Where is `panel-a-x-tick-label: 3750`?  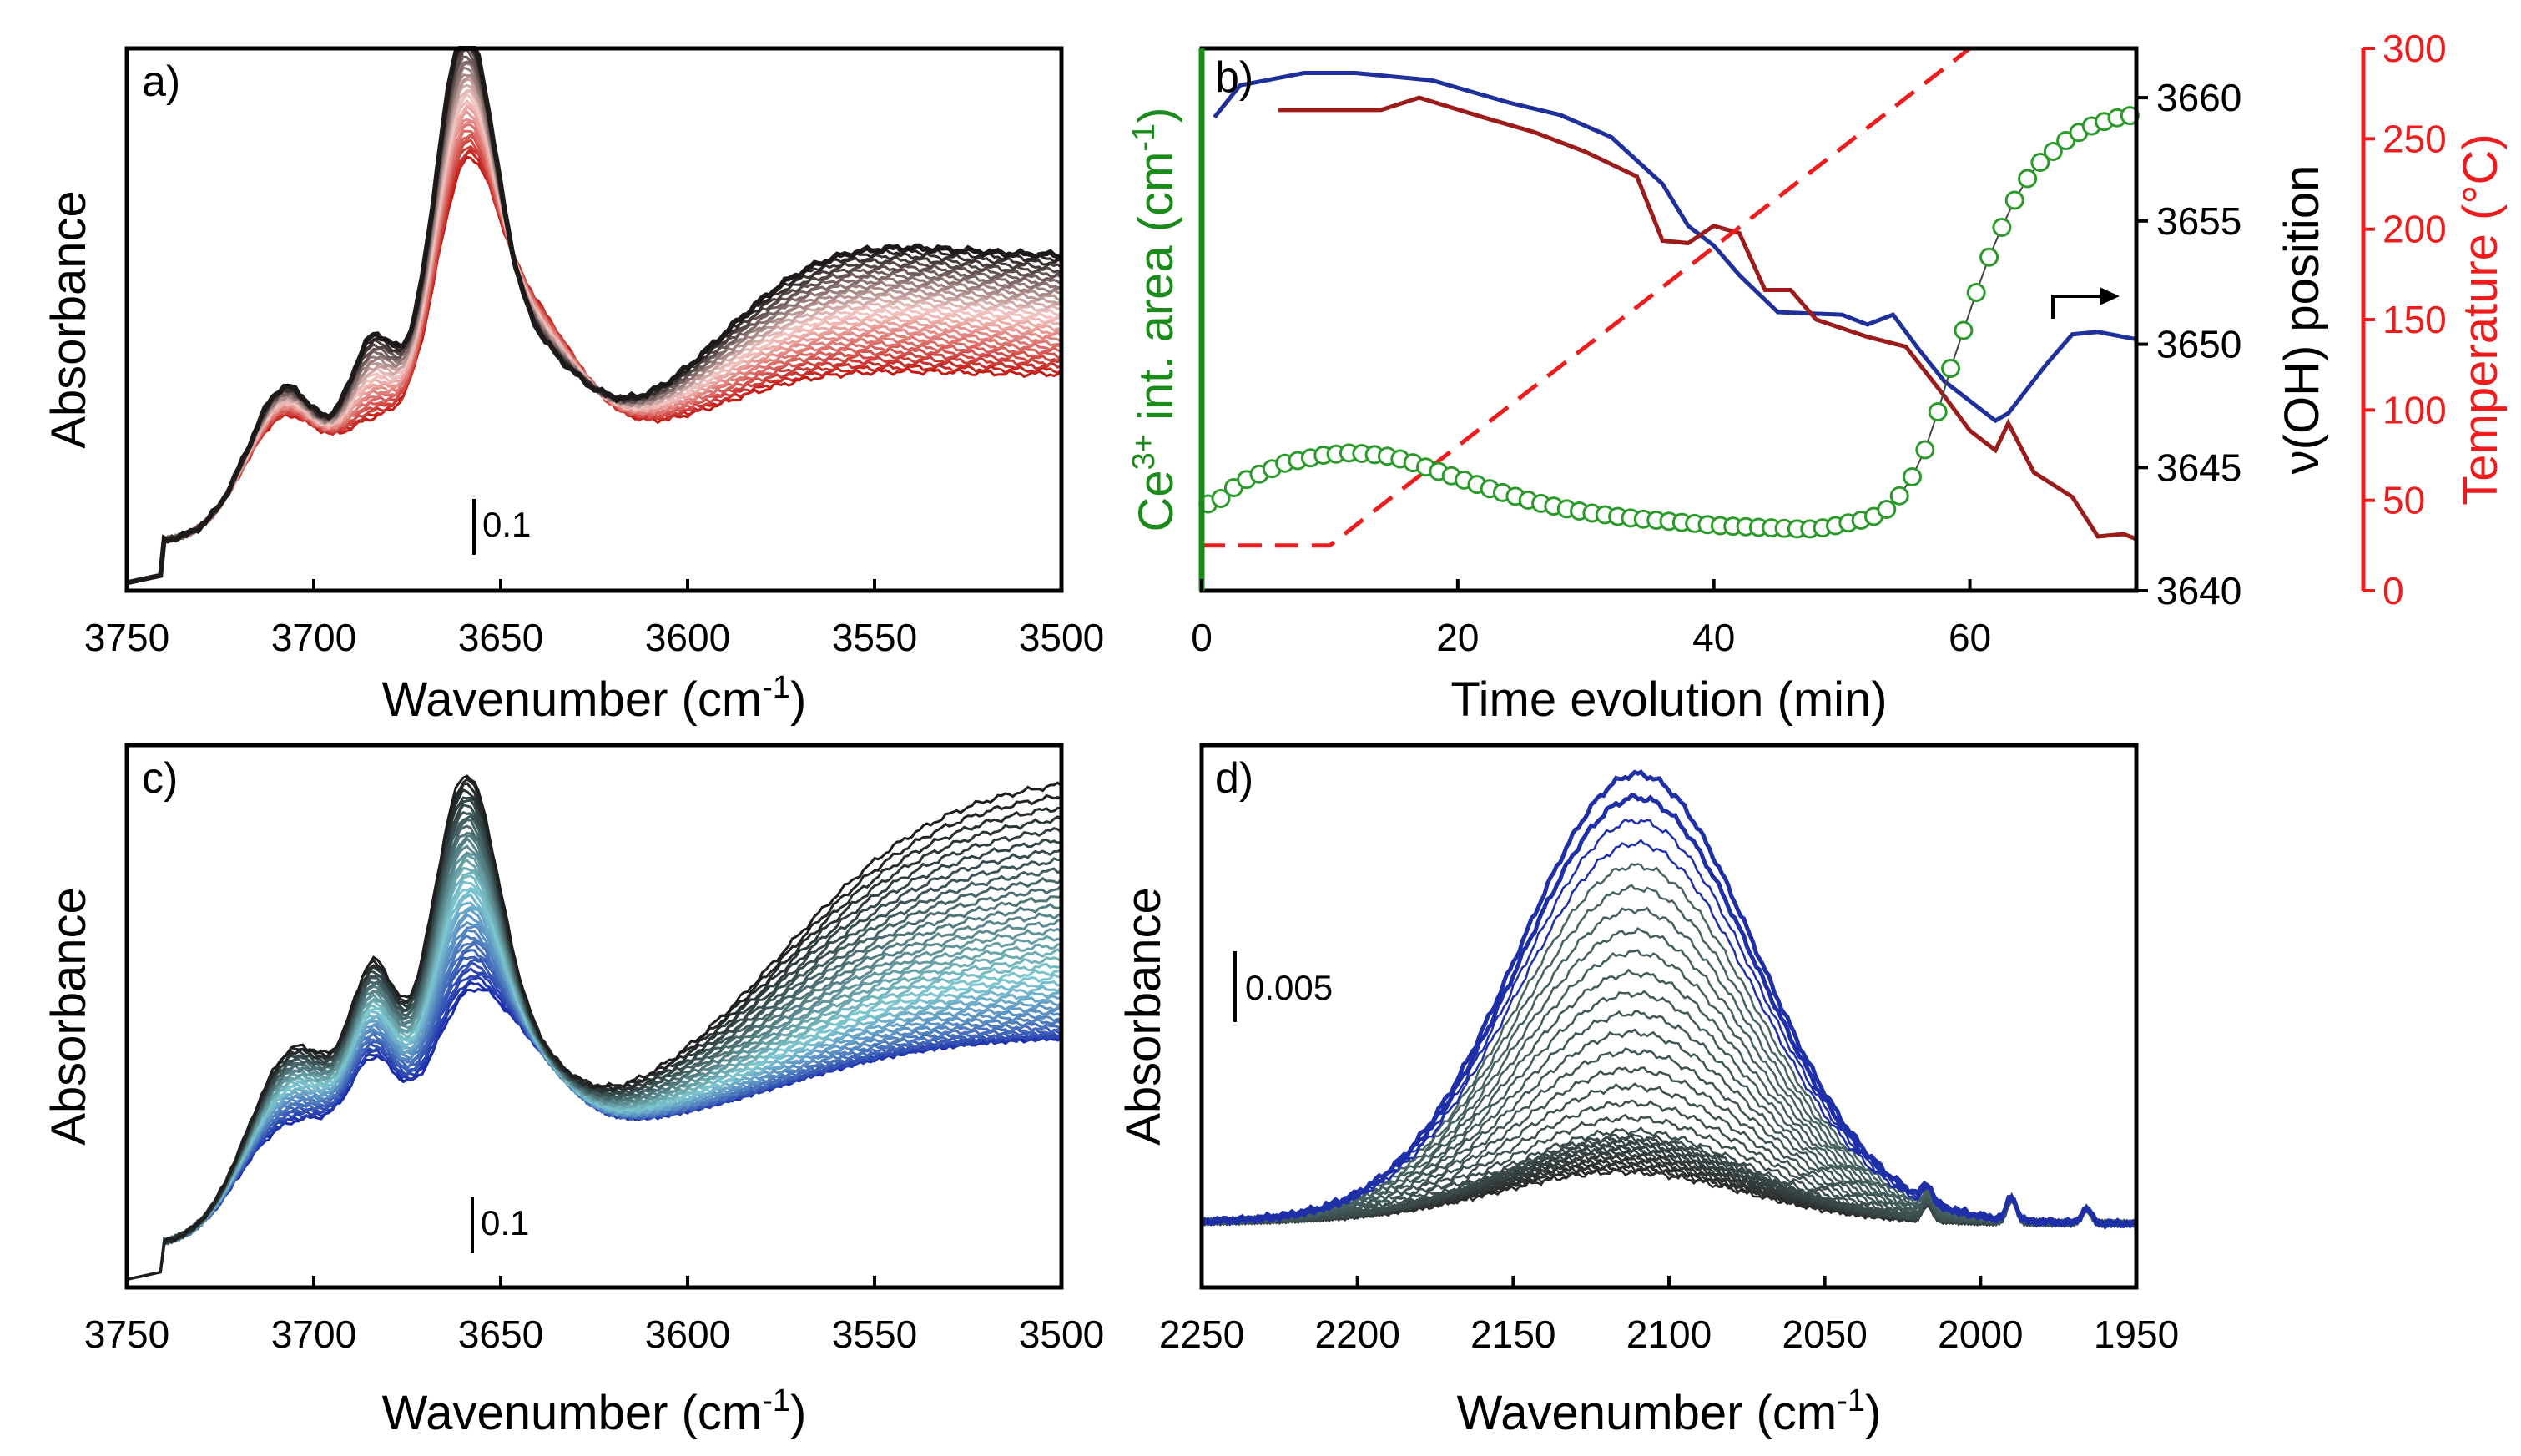 panel-a-x-tick-label: 3750 is located at coordinates (126, 637).